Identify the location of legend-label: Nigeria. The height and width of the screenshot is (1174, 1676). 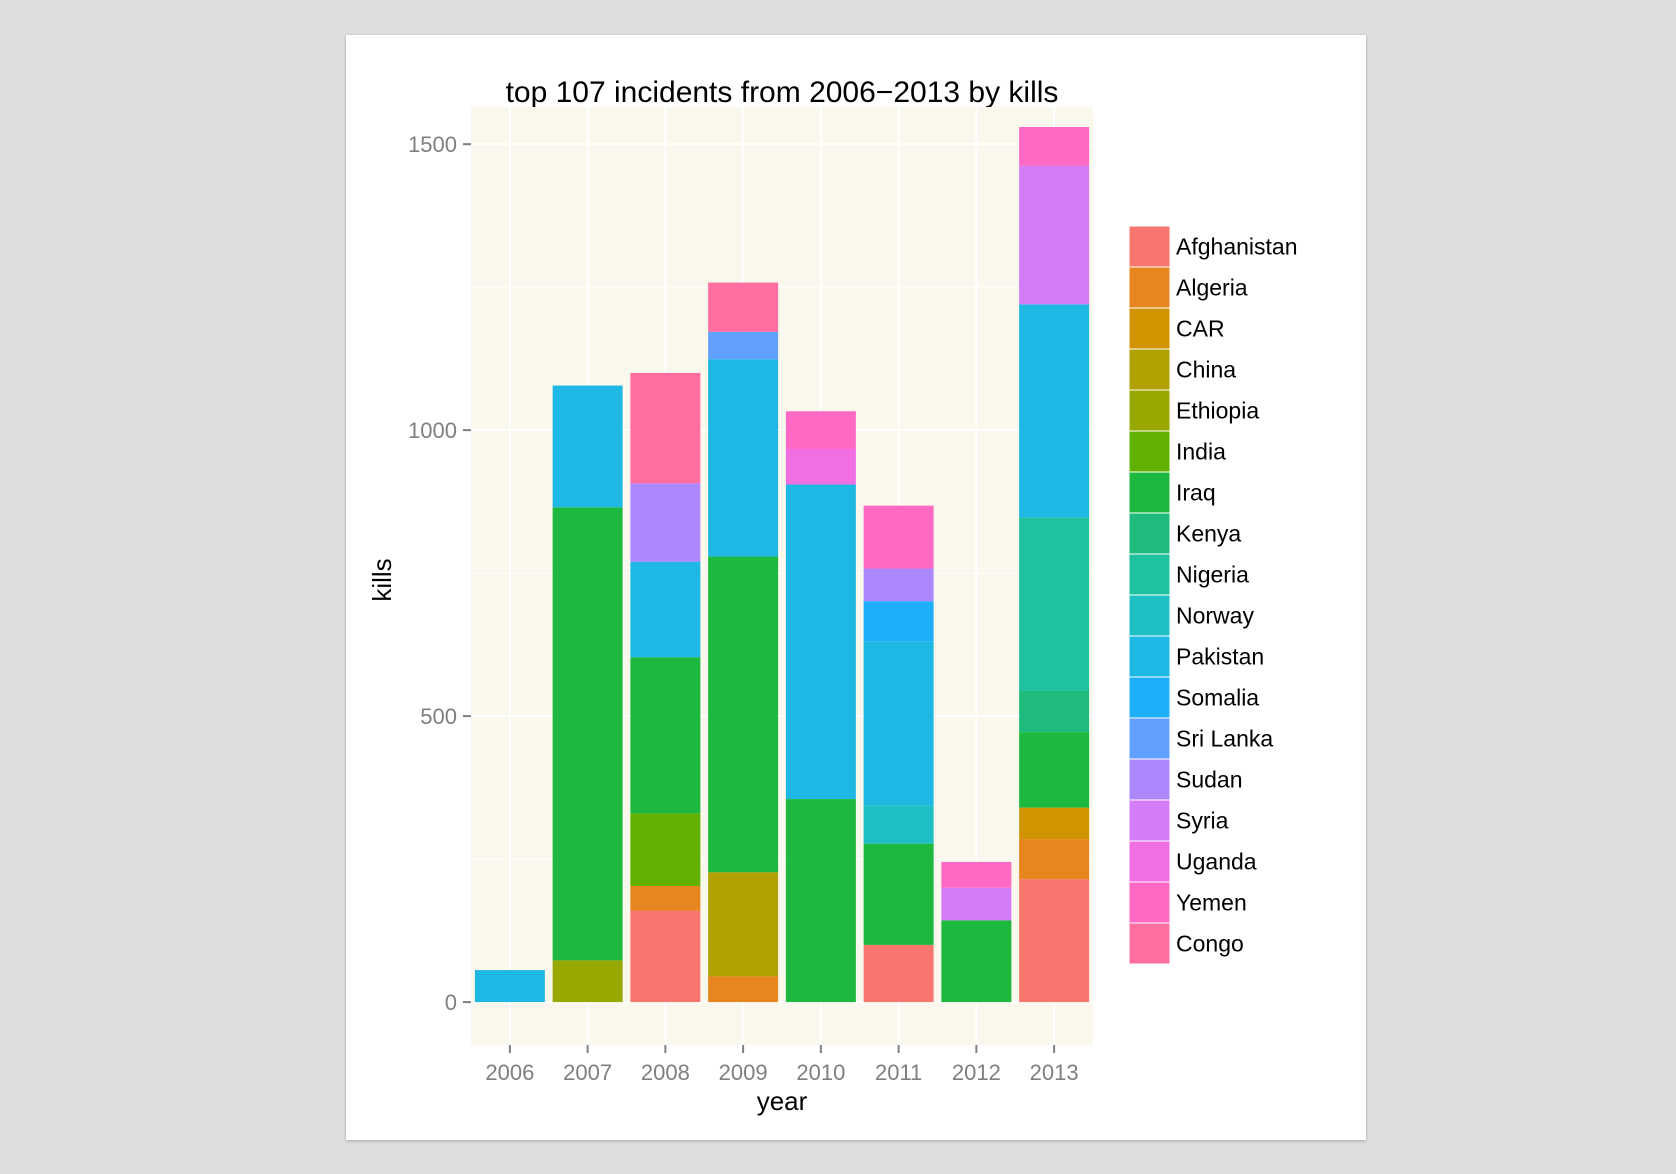
(1212, 575).